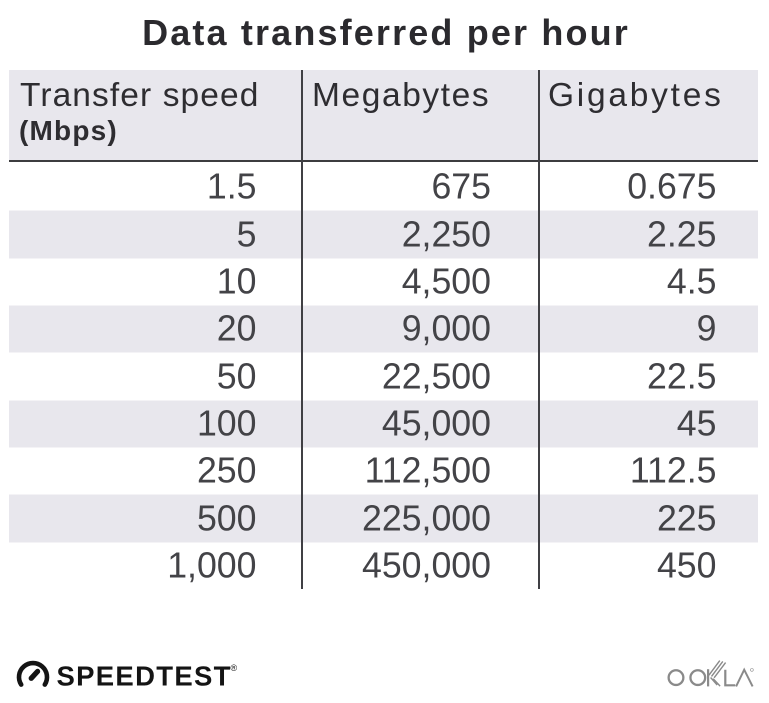  Describe the element at coordinates (144, 676) in the screenshot. I see `svg-text: SPEEDTEST` at that location.